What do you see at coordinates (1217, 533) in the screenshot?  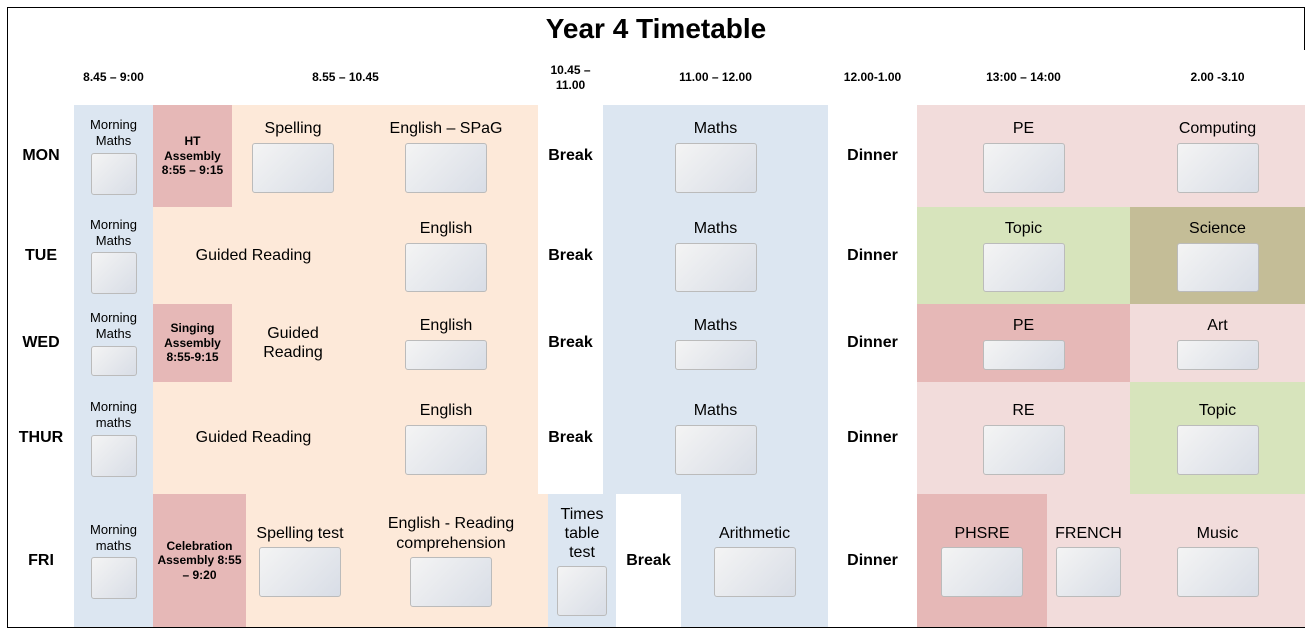 I see `lesson-label: Music` at bounding box center [1217, 533].